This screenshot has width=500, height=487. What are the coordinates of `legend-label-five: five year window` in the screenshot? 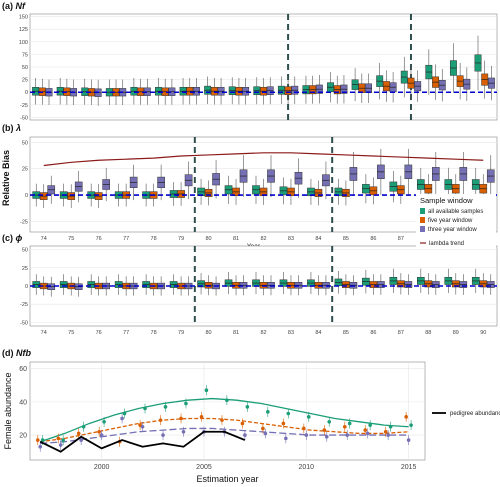 It's located at (450, 221).